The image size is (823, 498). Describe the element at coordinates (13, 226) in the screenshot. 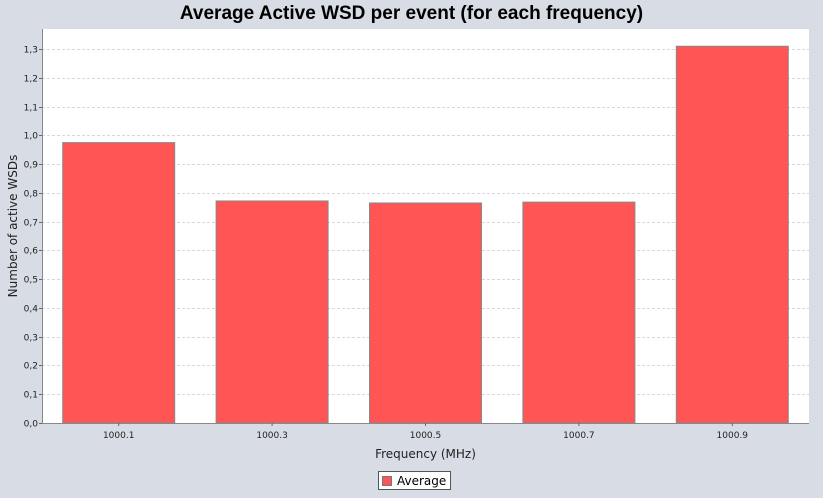

I see `y-axis-title: Number of active WSDs` at that location.